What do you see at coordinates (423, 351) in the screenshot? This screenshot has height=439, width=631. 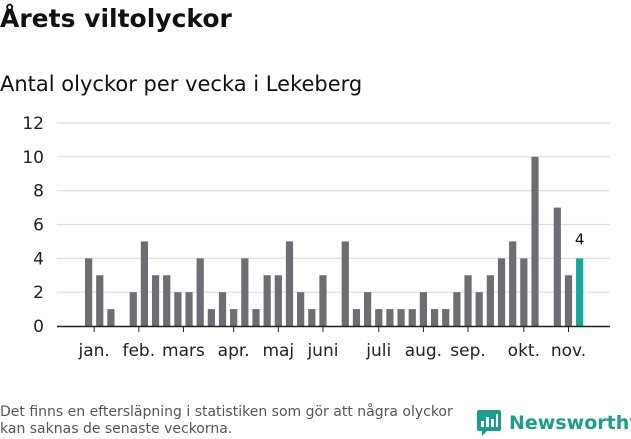 I see `x-tick-label: aug.` at bounding box center [423, 351].